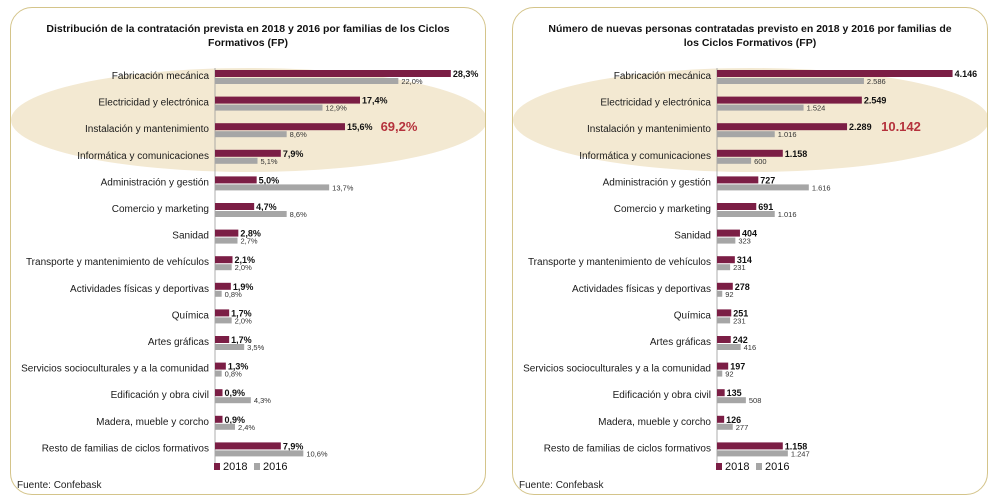 The width and height of the screenshot is (1000, 504). I want to click on data-label-2016: 1.616, so click(821, 187).